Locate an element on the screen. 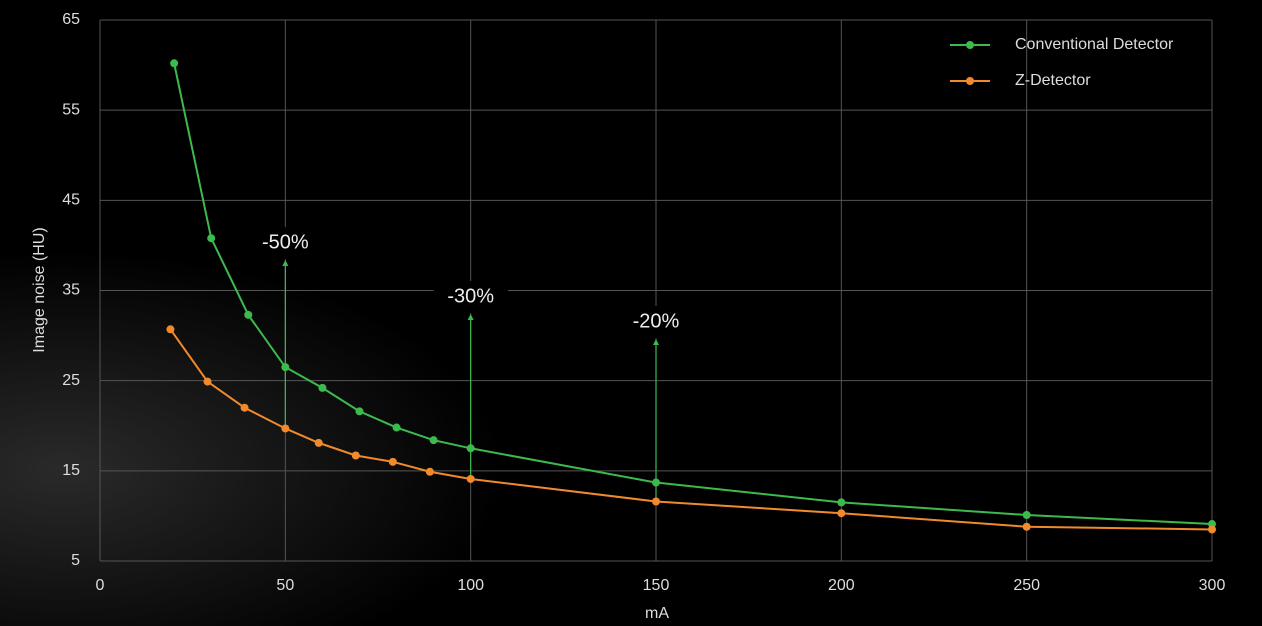  annotation: -50% is located at coordinates (285, 242).